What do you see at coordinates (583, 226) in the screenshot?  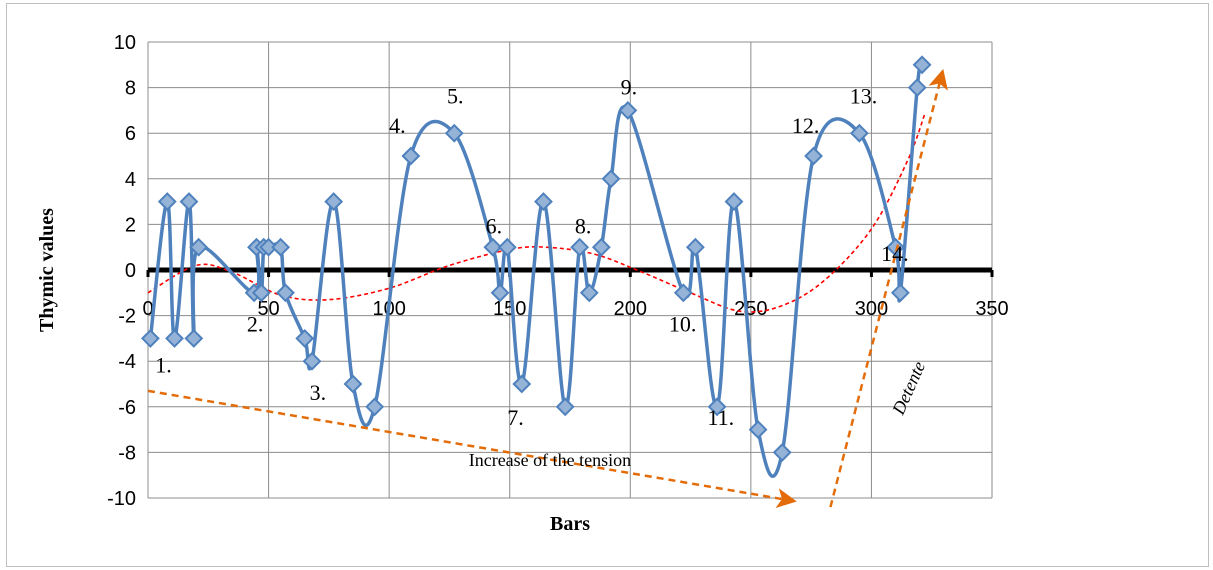 I see `annotation-label: 8.` at bounding box center [583, 226].